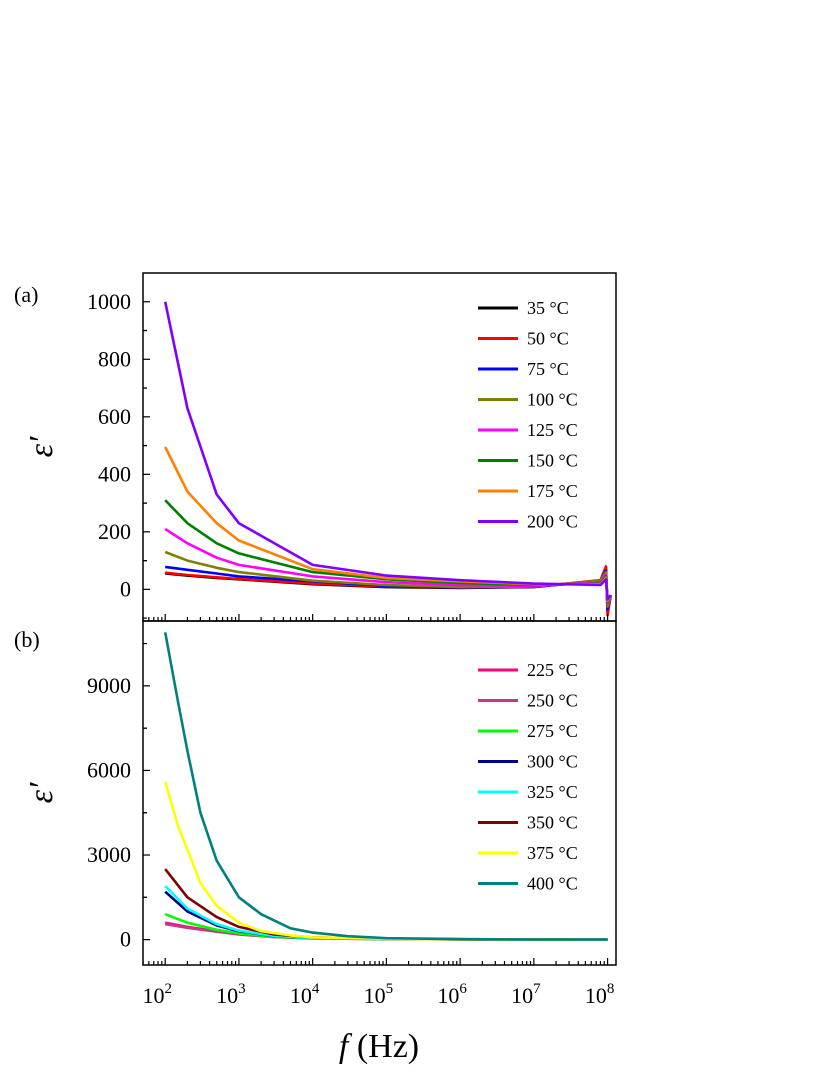  Describe the element at coordinates (26, 294) in the screenshot. I see `panel-label: (a)` at that location.